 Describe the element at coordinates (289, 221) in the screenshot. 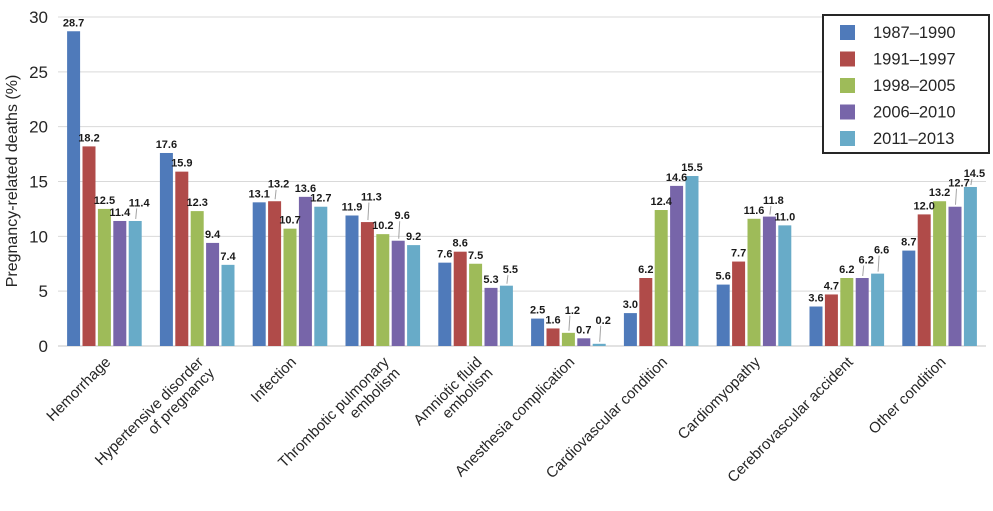

I see `value-label: 10.7` at that location.